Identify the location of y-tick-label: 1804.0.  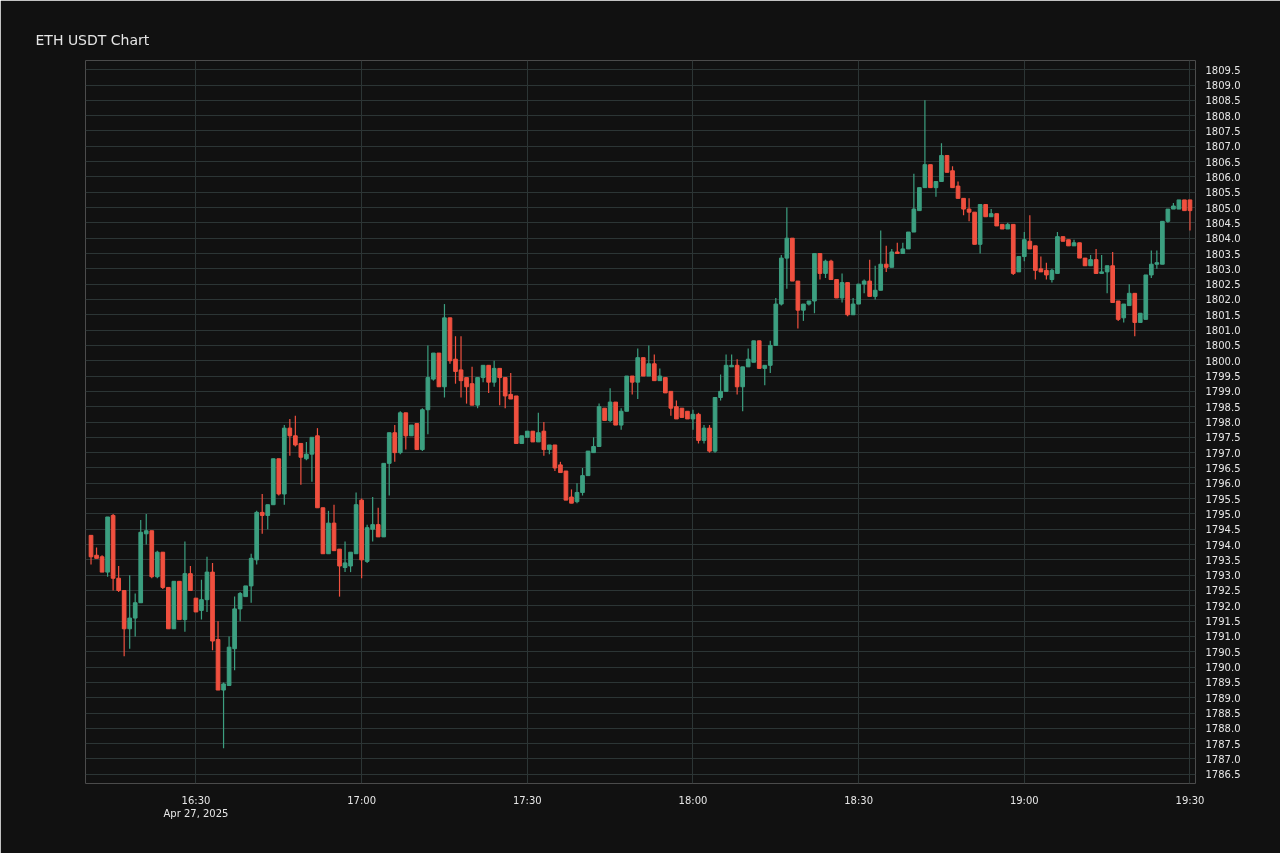
(1223, 239).